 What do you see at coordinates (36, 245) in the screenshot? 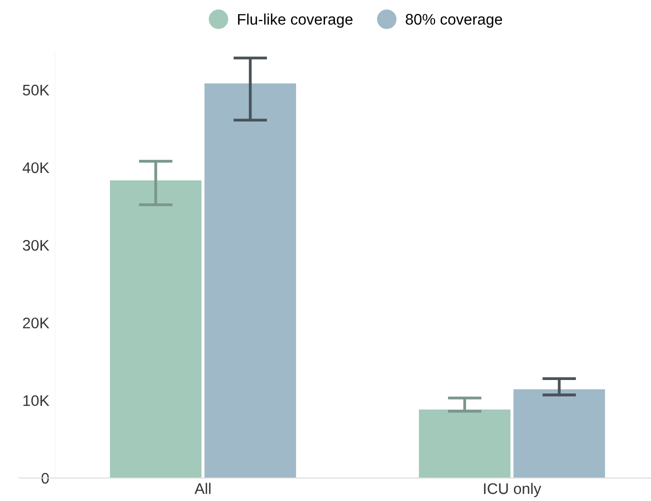
I see `y-tick-label: 30K` at bounding box center [36, 245].